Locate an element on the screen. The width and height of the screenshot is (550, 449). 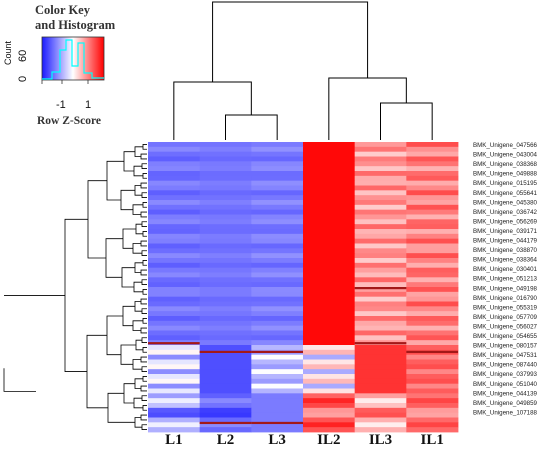
row-label: BMK_Unigene_051040 is located at coordinates (505, 384).